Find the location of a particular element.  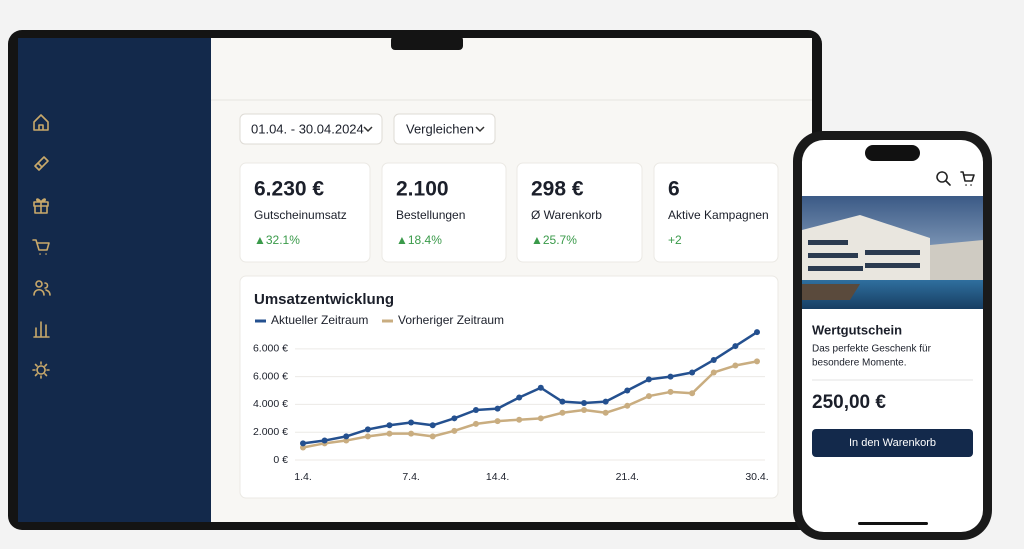

kpi-label: Bestellungen is located at coordinates (430, 215).